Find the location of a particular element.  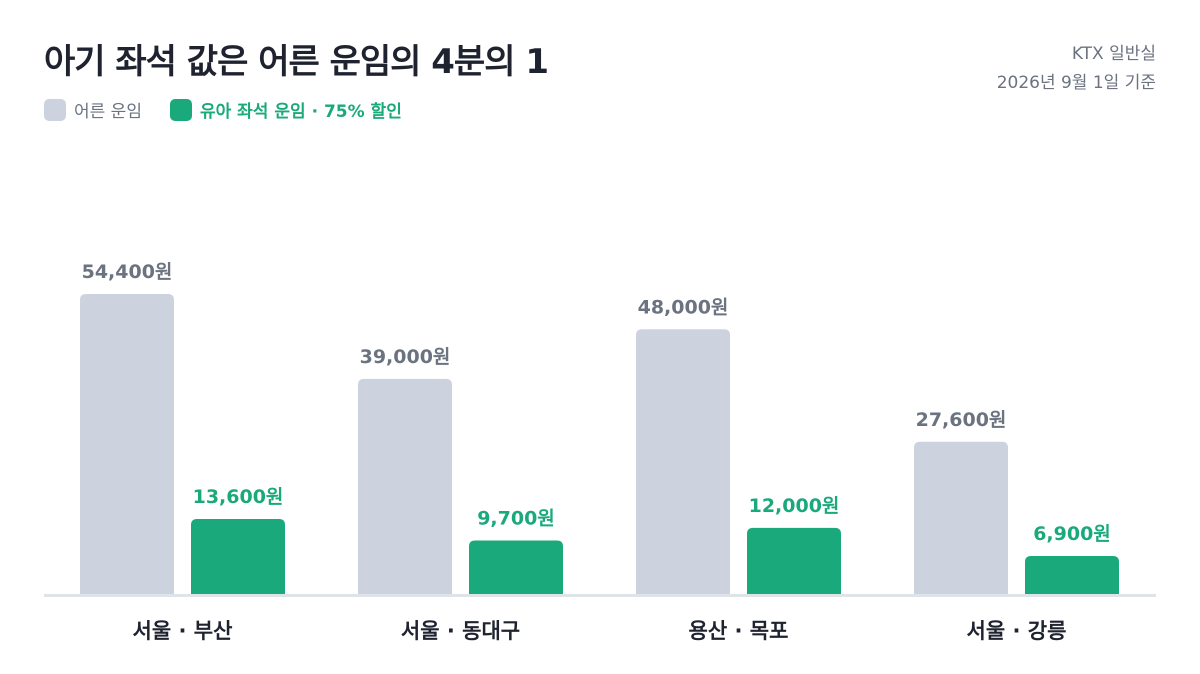

category-label-3: 용산 · 목포 is located at coordinates (739, 631).